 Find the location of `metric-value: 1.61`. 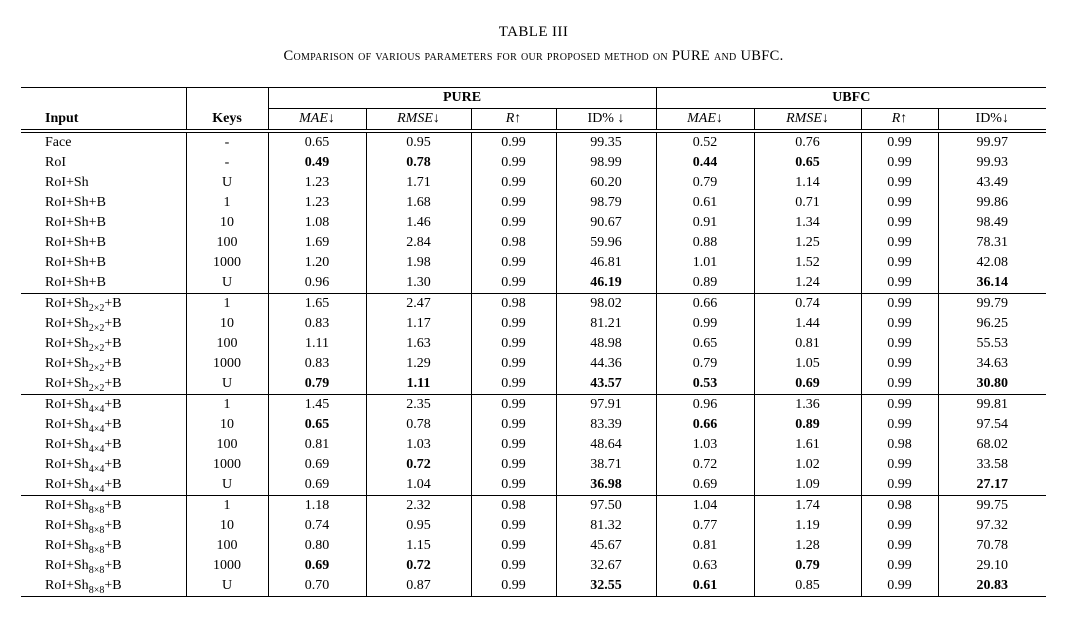

metric-value: 1.61 is located at coordinates (807, 445).